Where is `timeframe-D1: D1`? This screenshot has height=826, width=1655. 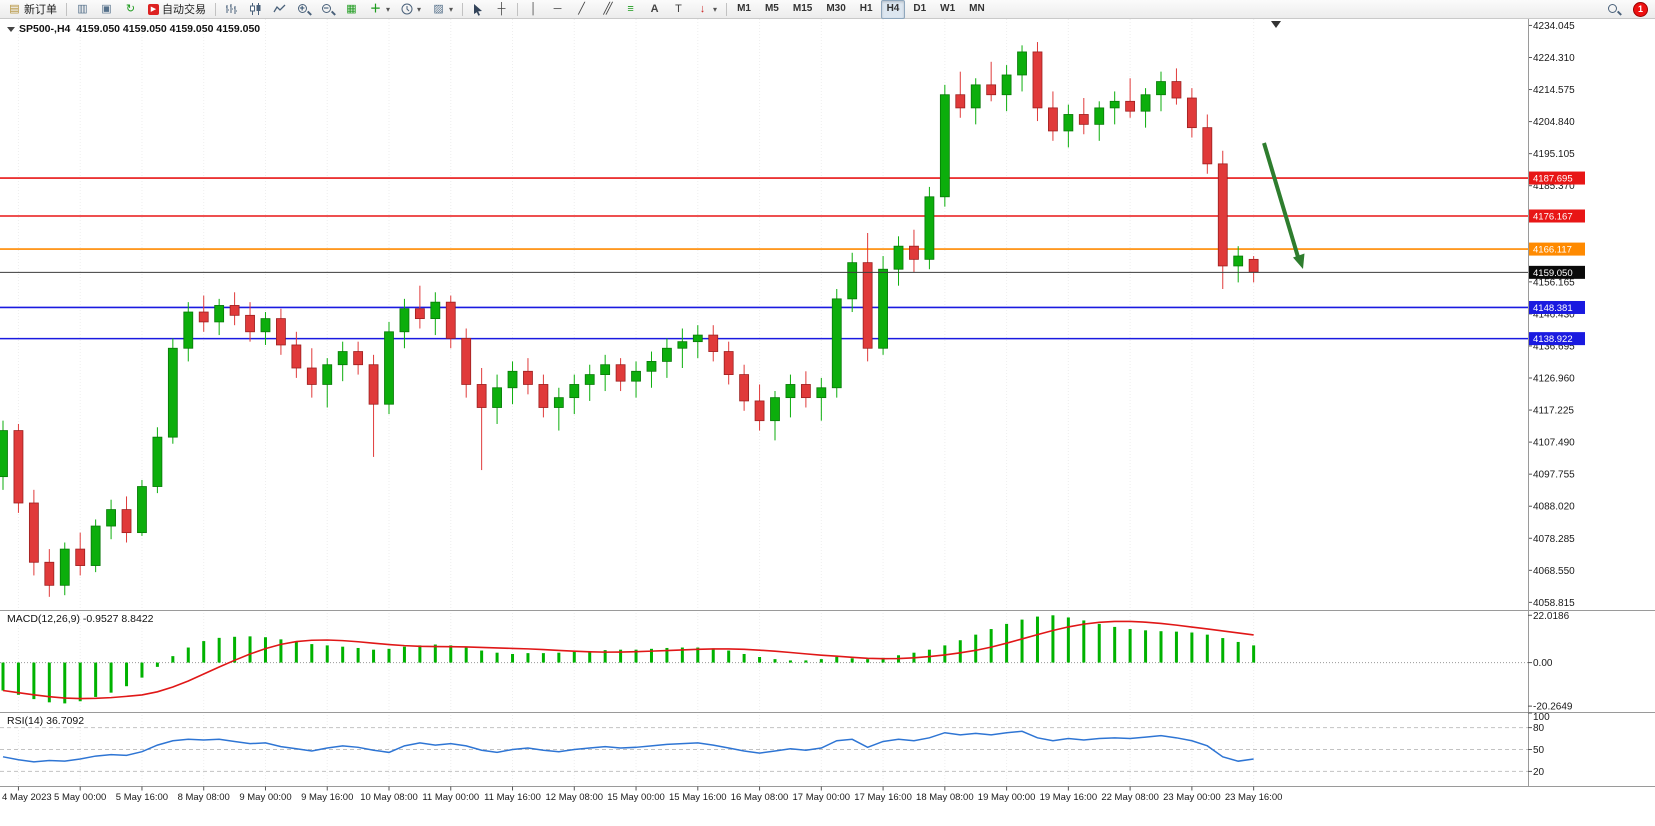 timeframe-D1: D1 is located at coordinates (920, 8).